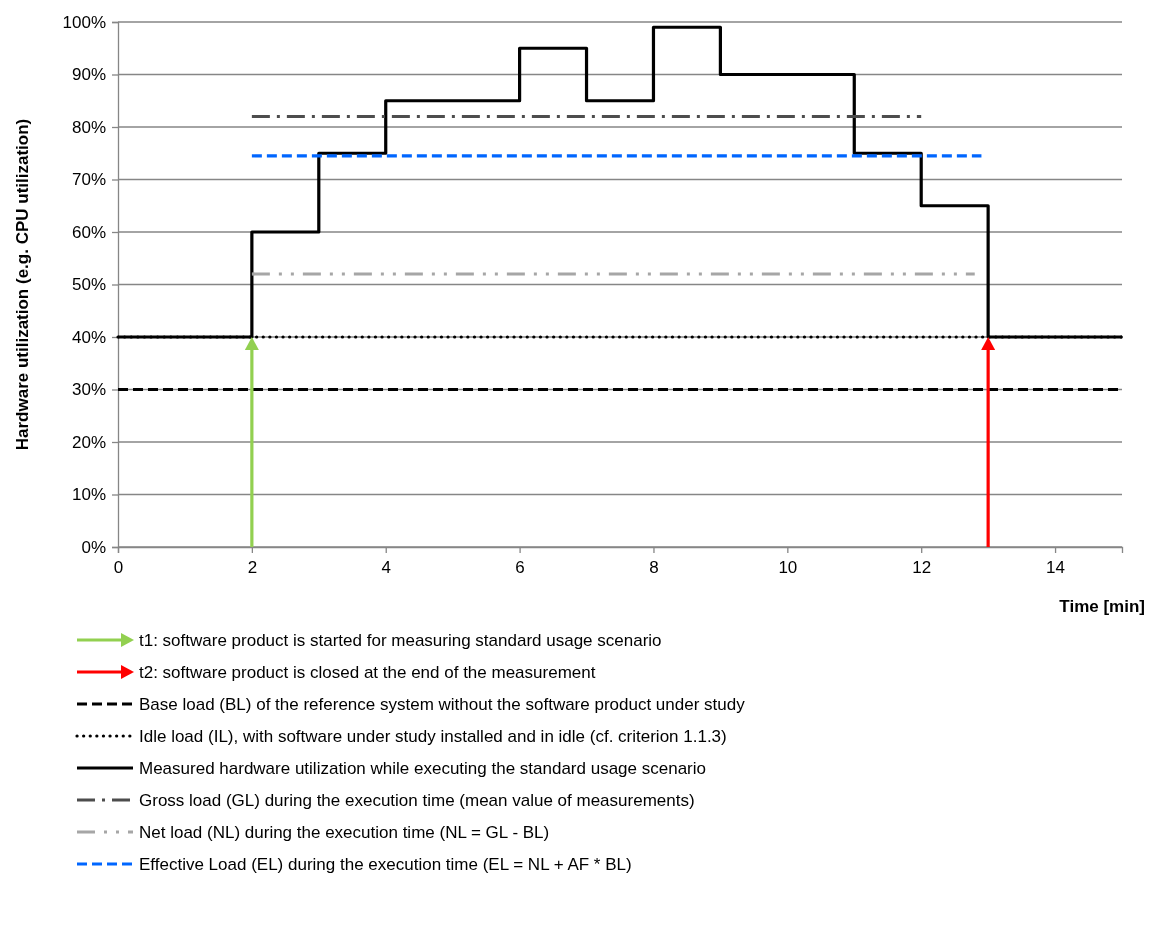  I want to click on y-tick-label: 30%, so click(88, 390).